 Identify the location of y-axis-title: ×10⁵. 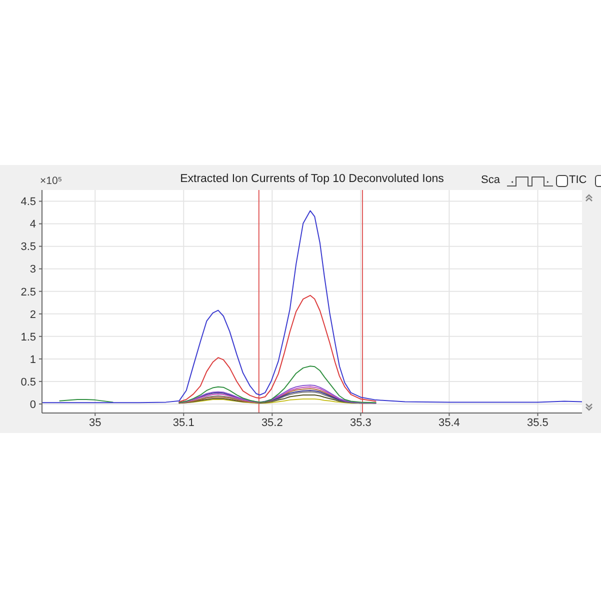
(51, 181).